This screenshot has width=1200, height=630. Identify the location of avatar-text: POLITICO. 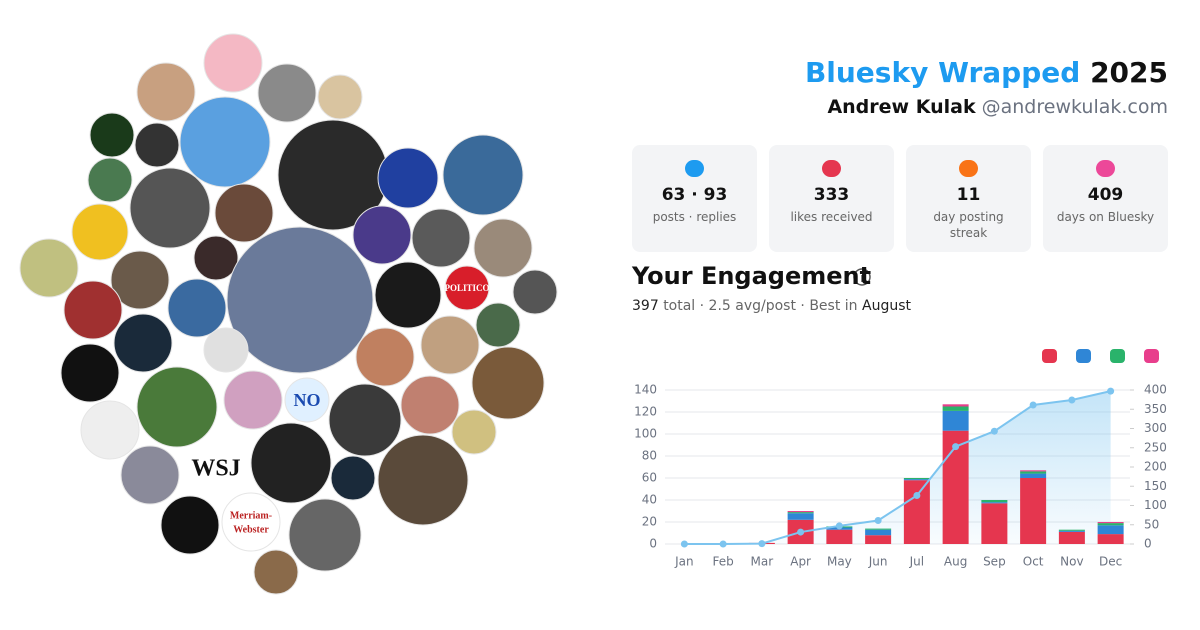
(466, 288).